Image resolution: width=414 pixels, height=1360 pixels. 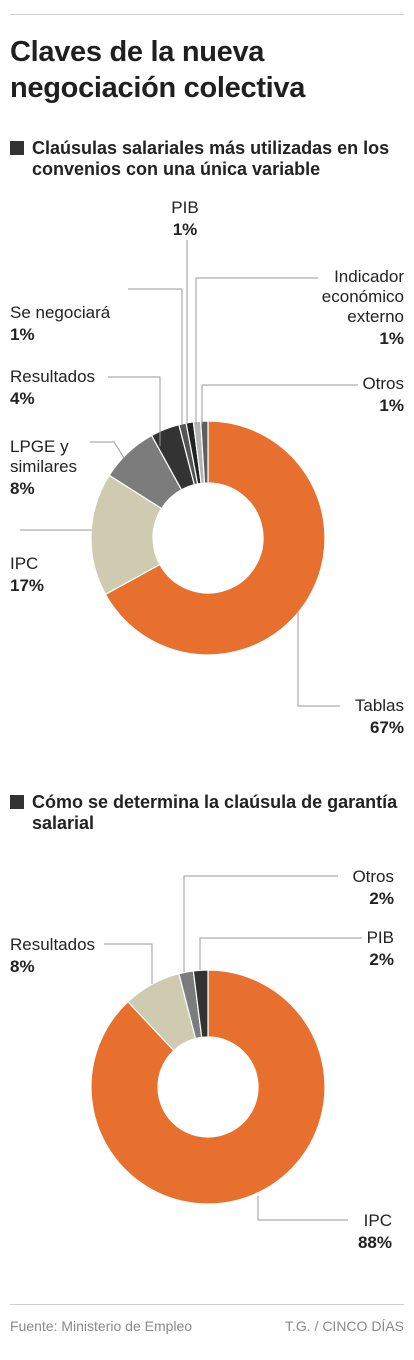 What do you see at coordinates (22, 398) in the screenshot?
I see `slice-value-resultados: 4%` at bounding box center [22, 398].